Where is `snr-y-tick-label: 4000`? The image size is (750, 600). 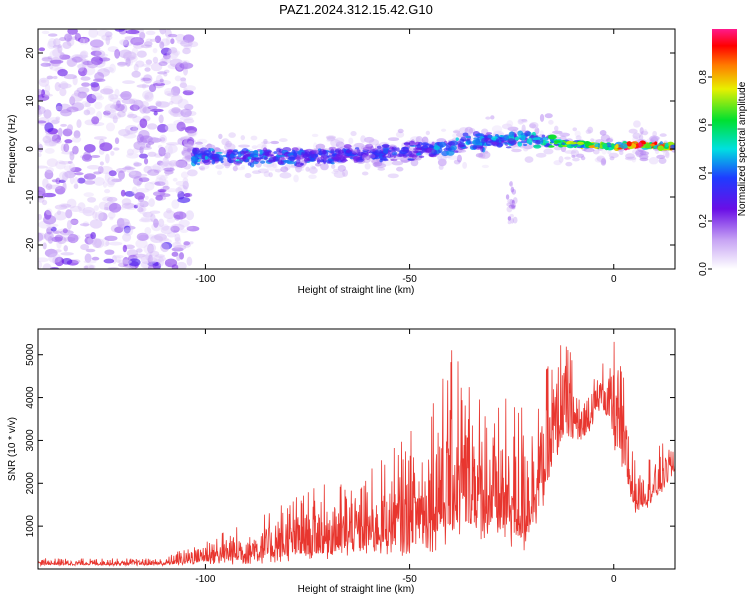
snr-y-tick-label: 4000 is located at coordinates (30, 397).